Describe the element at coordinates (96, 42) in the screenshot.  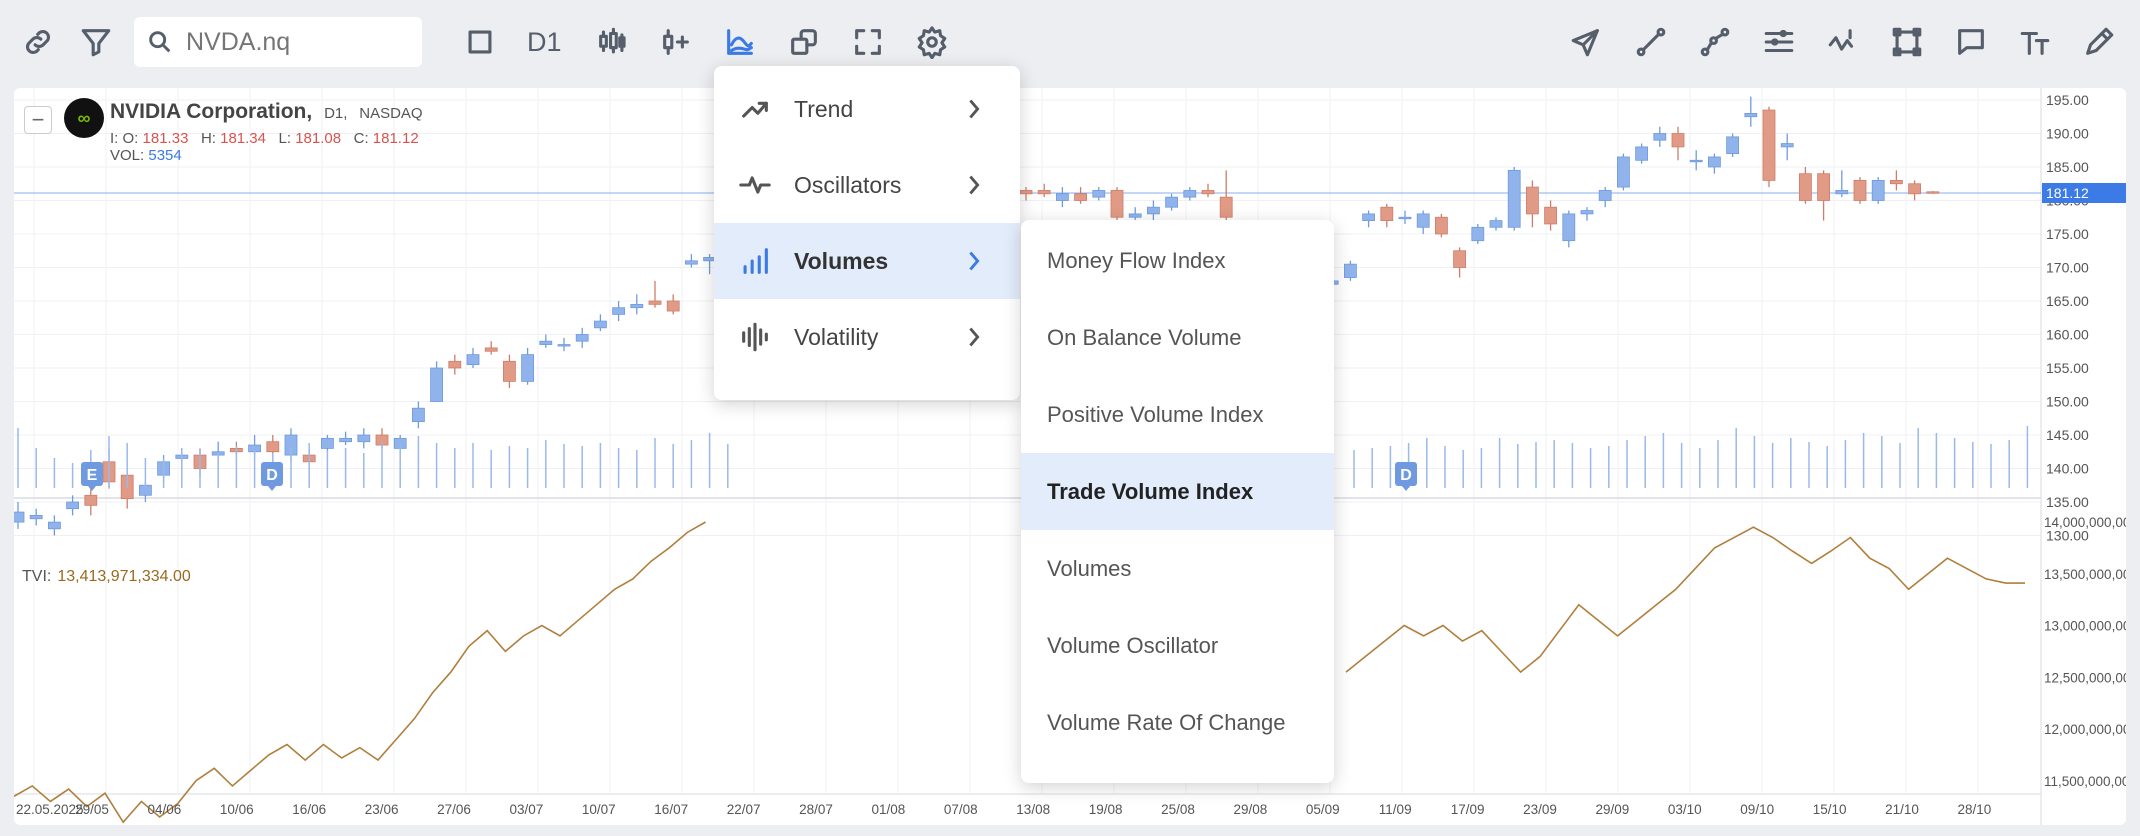
I see `filter-icon` at that location.